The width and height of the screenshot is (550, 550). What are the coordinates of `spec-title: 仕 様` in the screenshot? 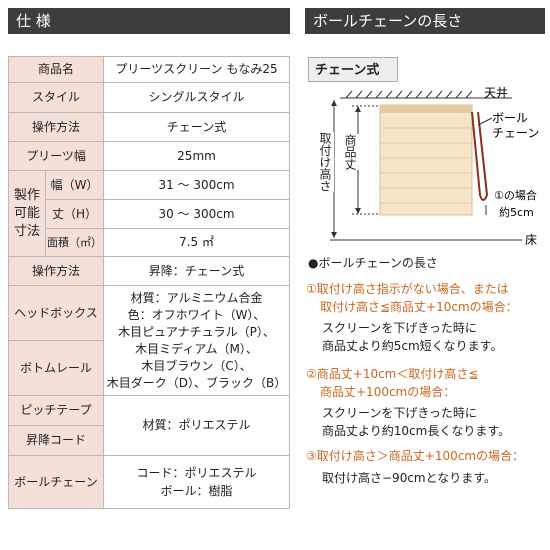 It's located at (149, 21).